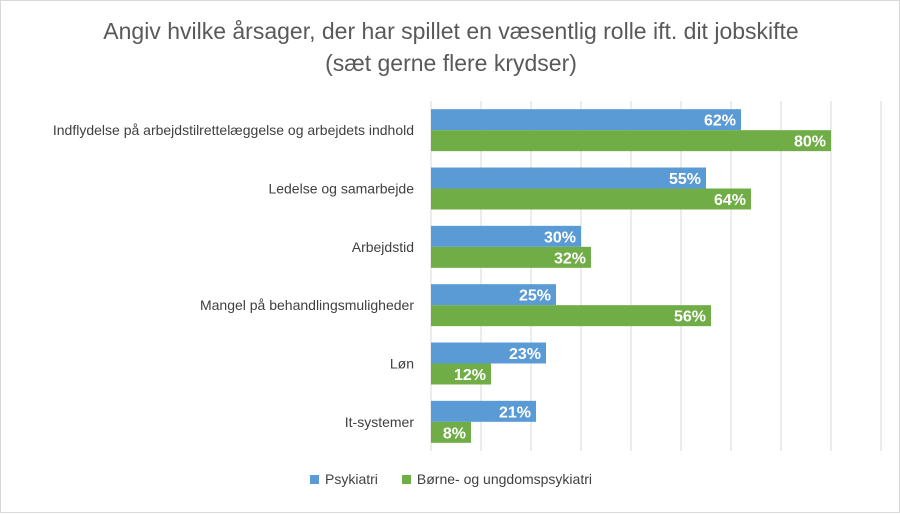  Describe the element at coordinates (720, 121) in the screenshot. I see `data-label-0-0: 62%` at that location.